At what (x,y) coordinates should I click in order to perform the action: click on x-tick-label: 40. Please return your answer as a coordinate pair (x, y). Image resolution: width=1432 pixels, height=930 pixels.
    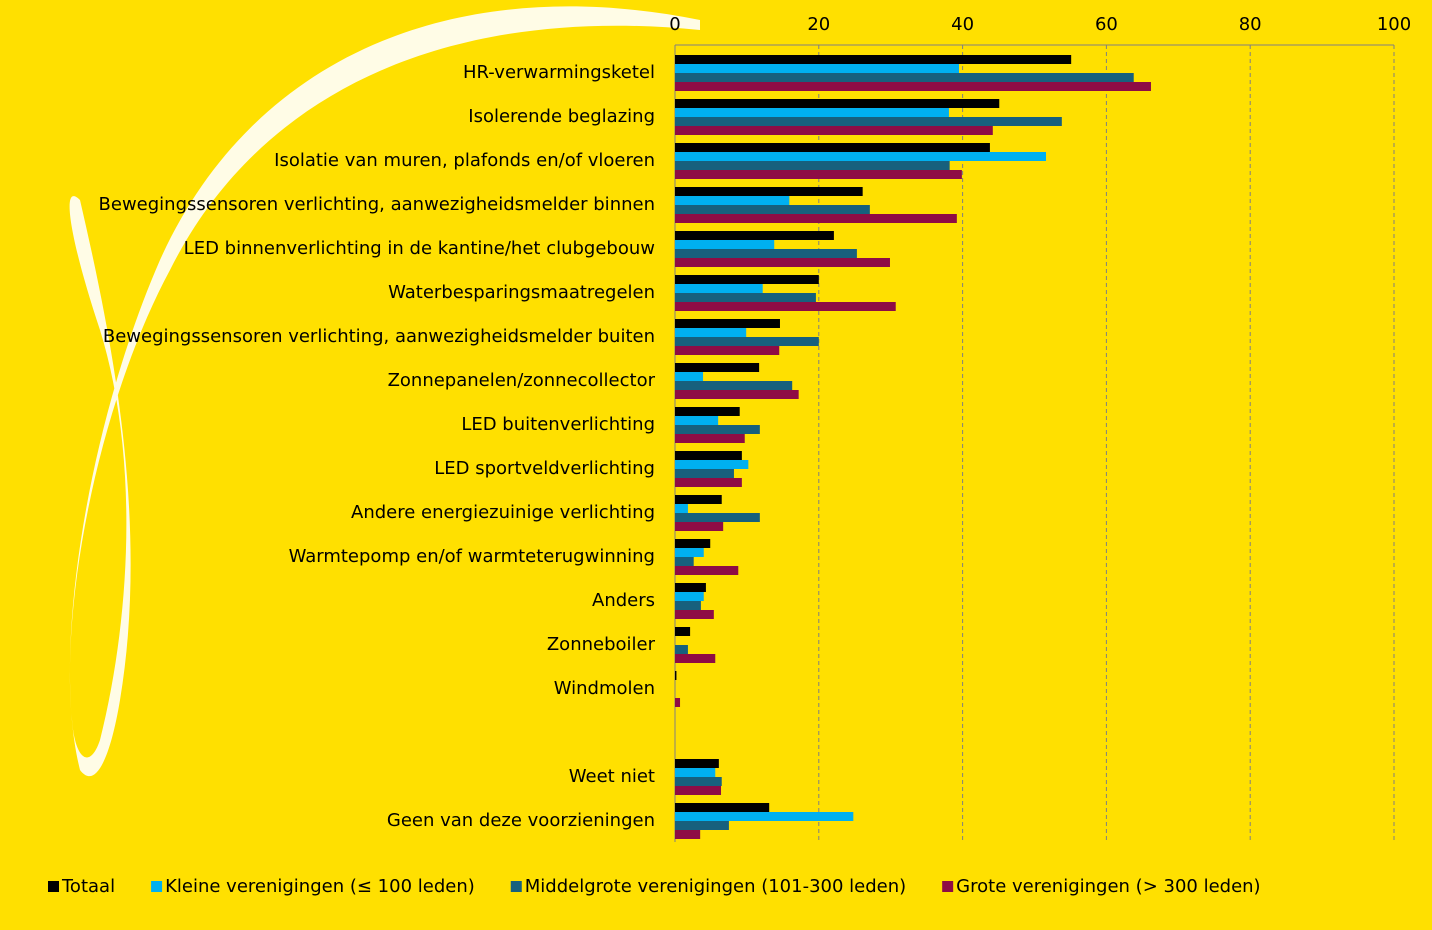
    Looking at the image, I should click on (962, 24).